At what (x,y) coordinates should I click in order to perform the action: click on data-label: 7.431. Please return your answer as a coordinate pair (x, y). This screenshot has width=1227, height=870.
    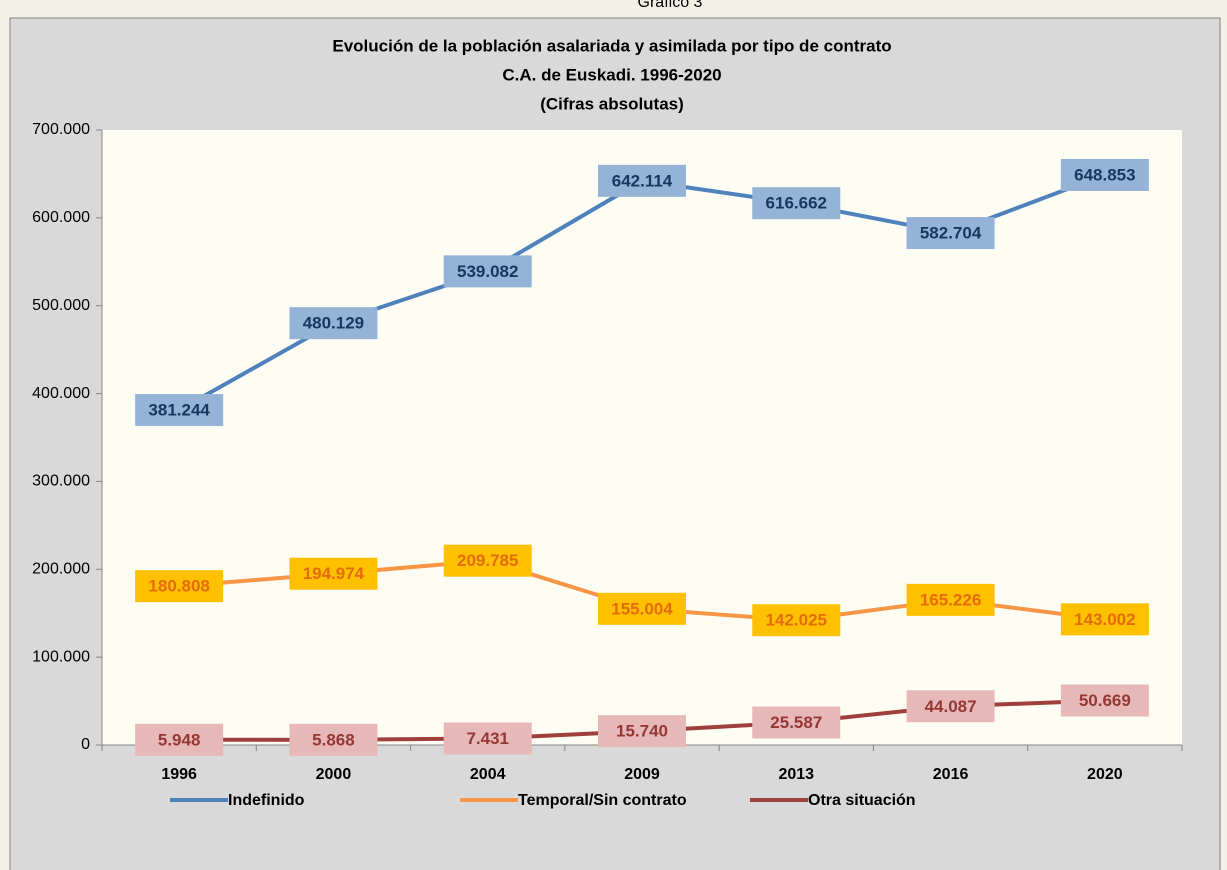
    Looking at the image, I should click on (487, 738).